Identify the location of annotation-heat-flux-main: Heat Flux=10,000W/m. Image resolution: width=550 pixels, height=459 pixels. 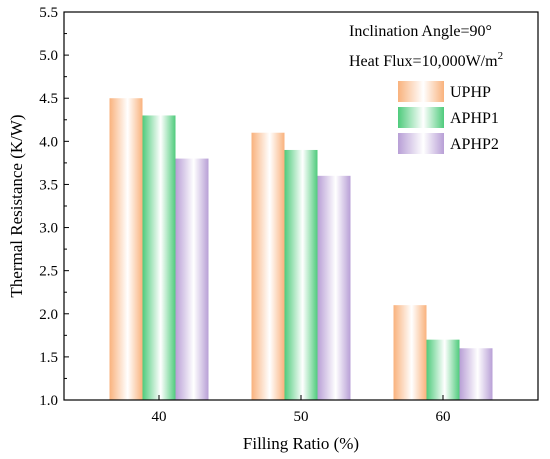
(423, 61).